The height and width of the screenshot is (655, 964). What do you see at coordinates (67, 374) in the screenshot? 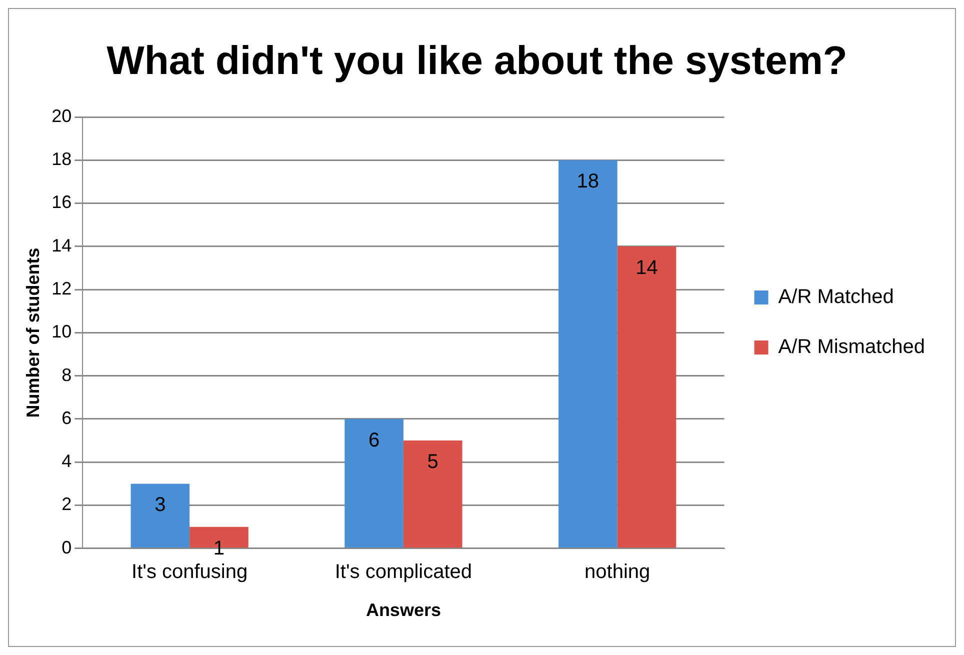
I see `y-tick-label: 8` at bounding box center [67, 374].